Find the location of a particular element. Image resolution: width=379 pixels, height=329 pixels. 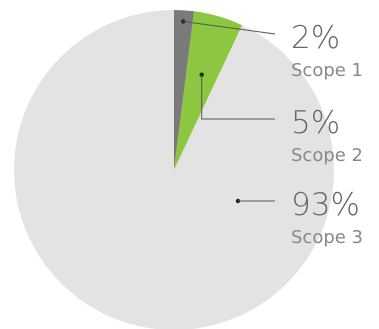

slice-percent-label: 2% is located at coordinates (315, 38).